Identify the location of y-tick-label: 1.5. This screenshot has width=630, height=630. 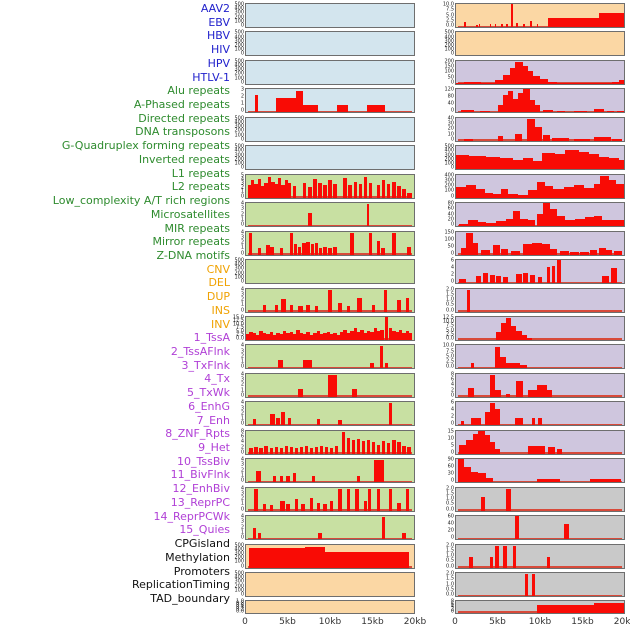
(450, 493).